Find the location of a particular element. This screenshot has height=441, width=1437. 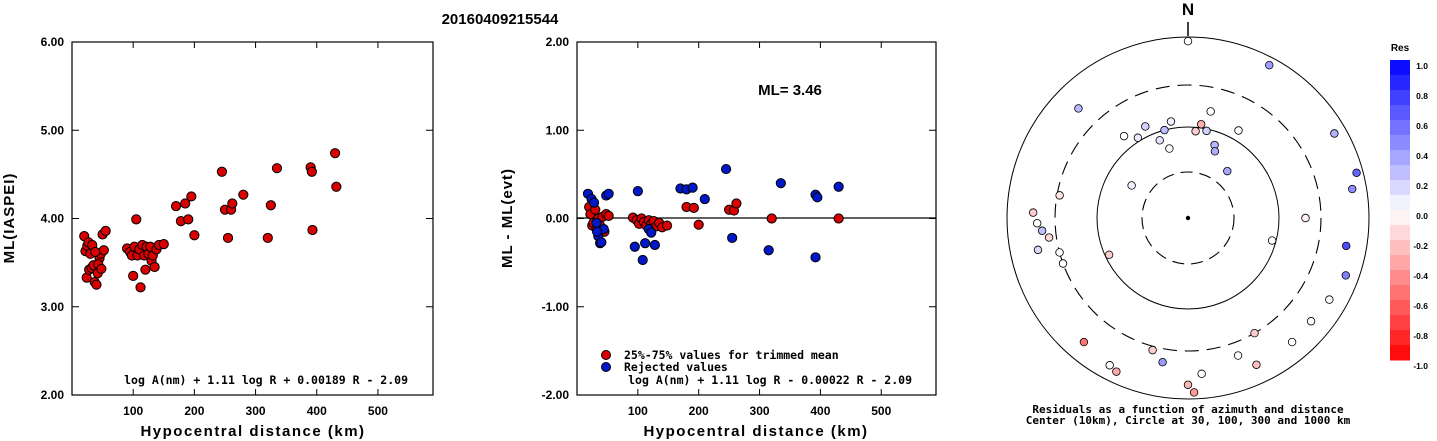

y-tick-label: 2.00 is located at coordinates (558, 42).